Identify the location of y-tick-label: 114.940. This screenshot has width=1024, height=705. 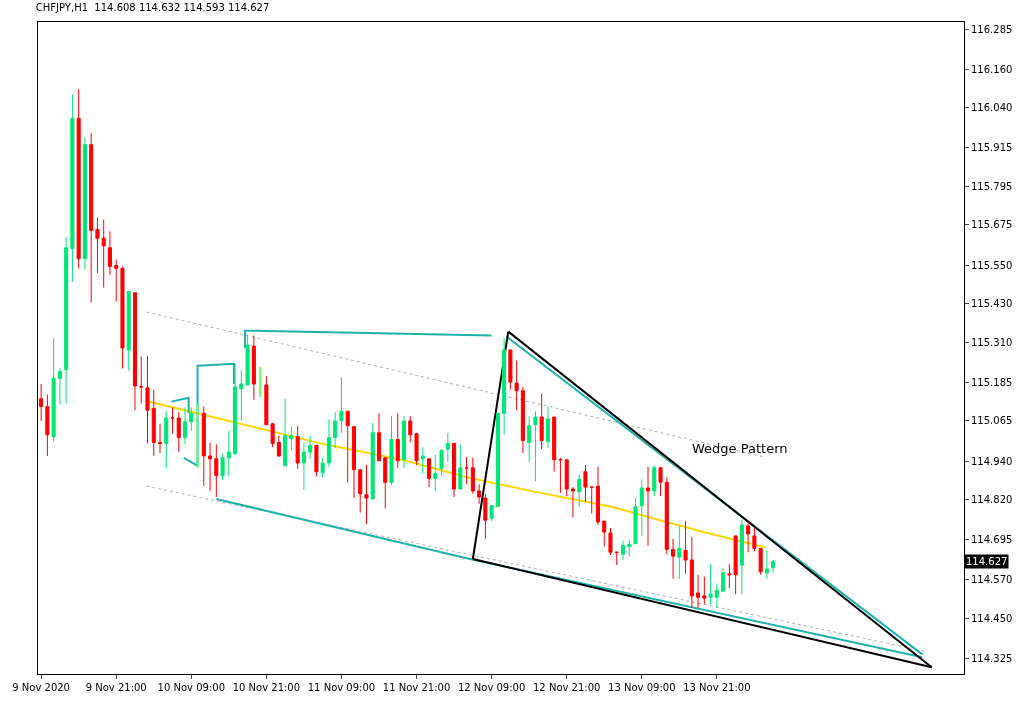
(992, 461).